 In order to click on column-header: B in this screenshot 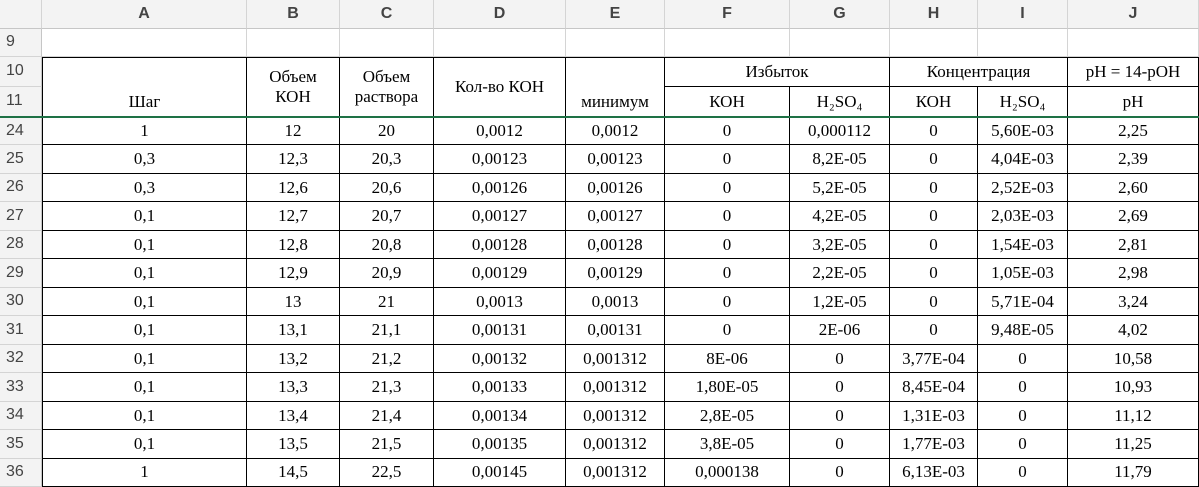, I will do `click(293, 14)`.